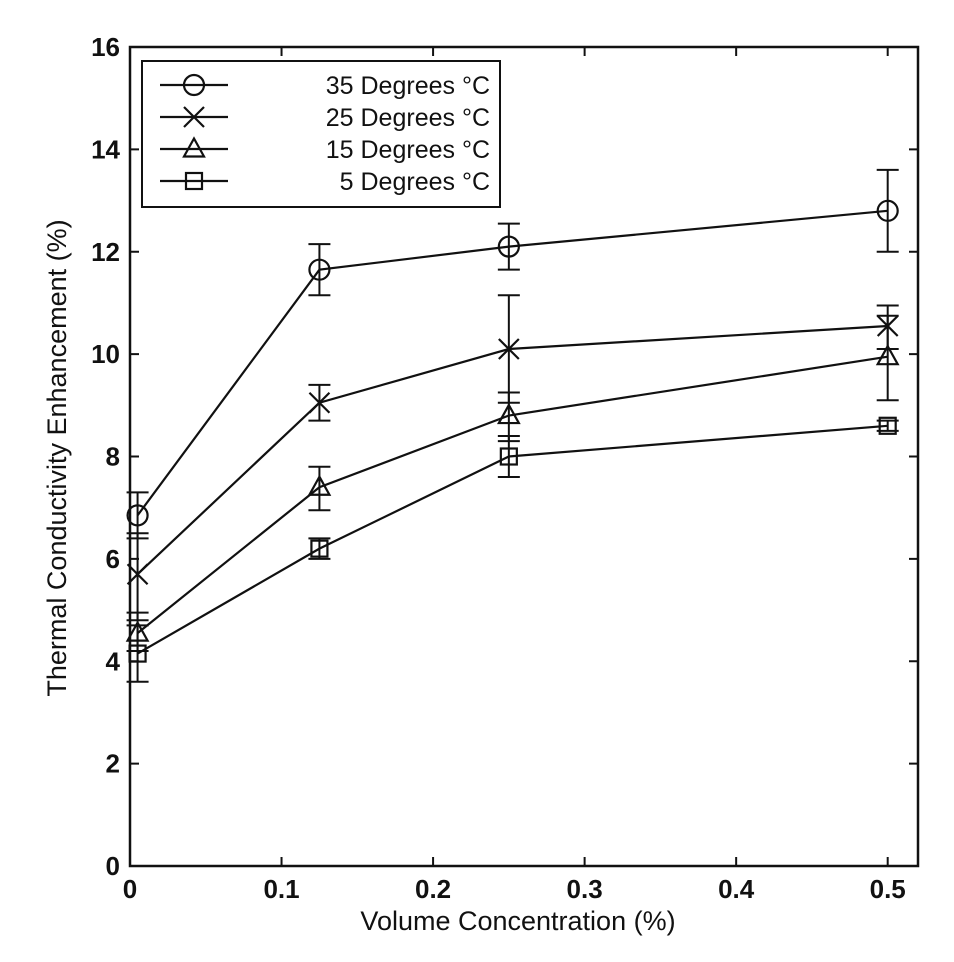  Describe the element at coordinates (408, 118) in the screenshot. I see `legend-label: 25 Degrees °C` at that location.